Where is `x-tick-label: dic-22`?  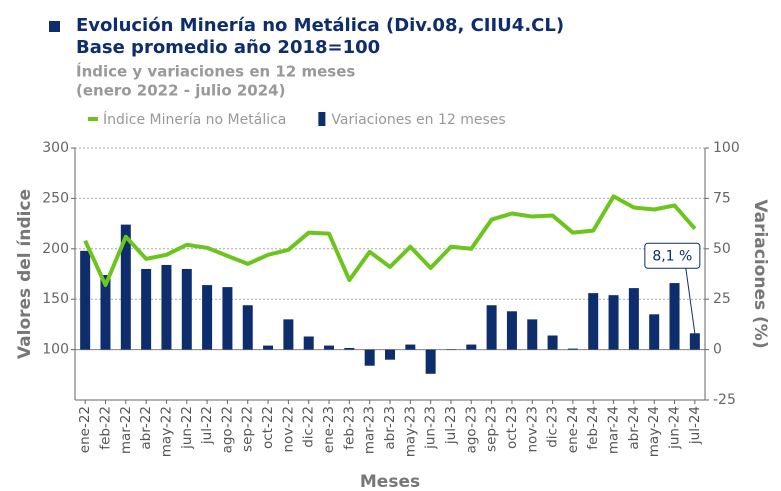
x-tick-label: dic-22 is located at coordinates (309, 427).